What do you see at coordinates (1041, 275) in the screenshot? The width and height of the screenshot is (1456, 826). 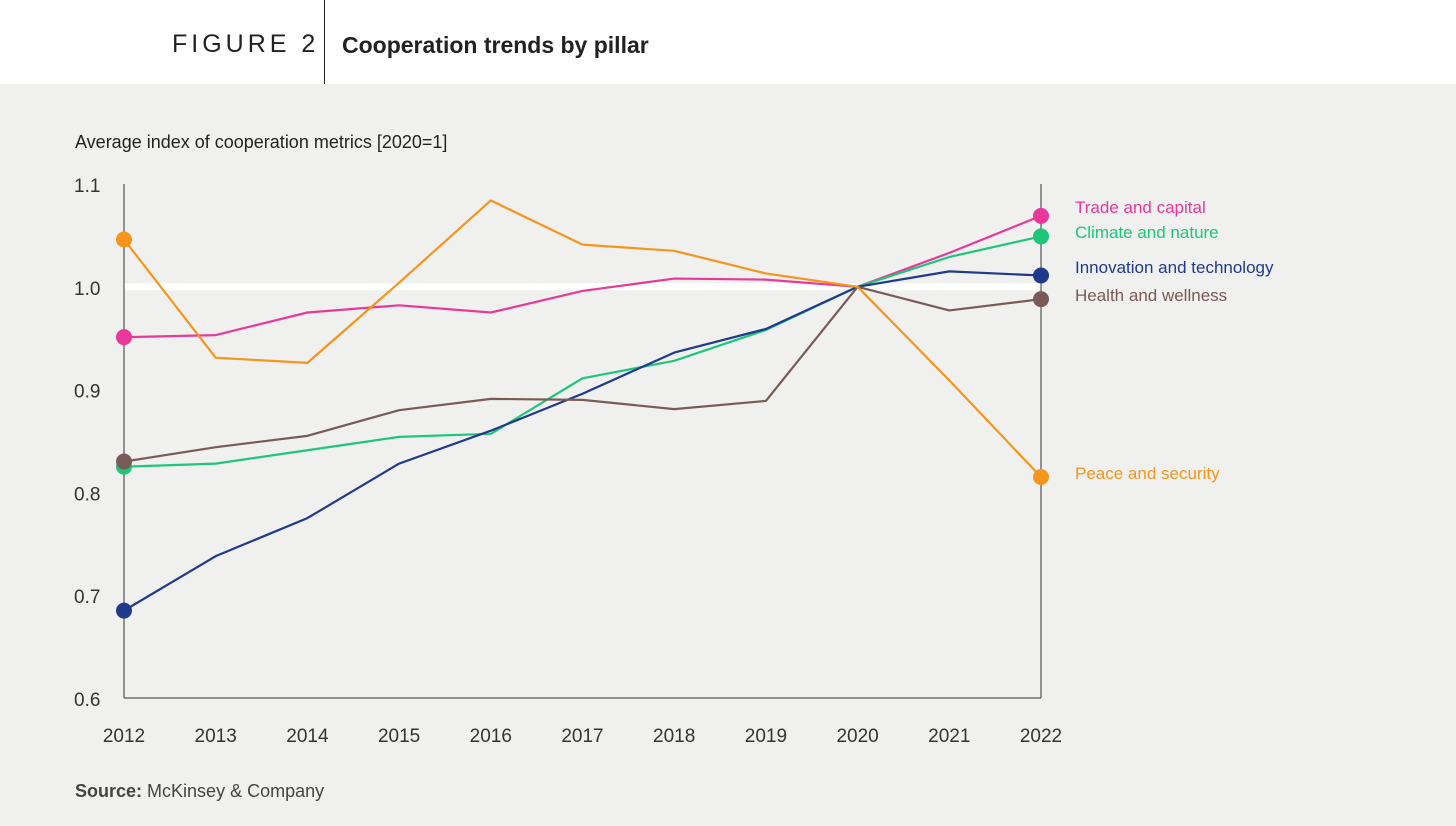 I see `series-end-point-innovation-and-technology` at bounding box center [1041, 275].